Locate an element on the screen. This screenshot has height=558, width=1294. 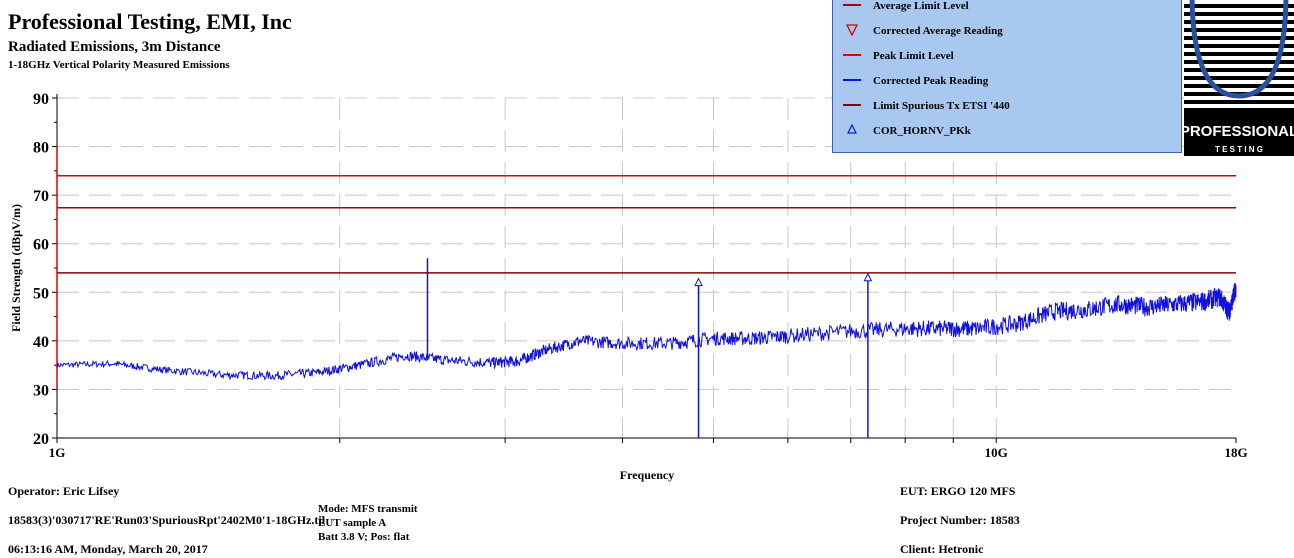
report-title: Professional Testing, EMI, Inc is located at coordinates (150, 21).